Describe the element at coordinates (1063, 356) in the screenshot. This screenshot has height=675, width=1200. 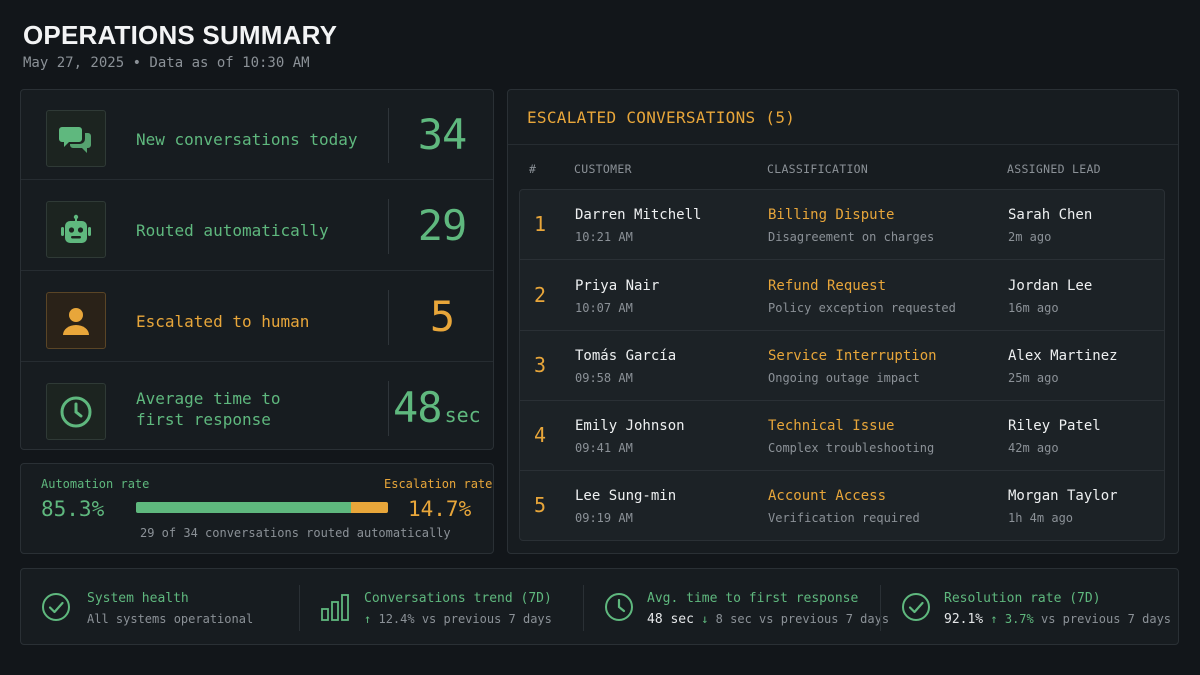
I see `assigned-lead: Alex Martinez` at that location.